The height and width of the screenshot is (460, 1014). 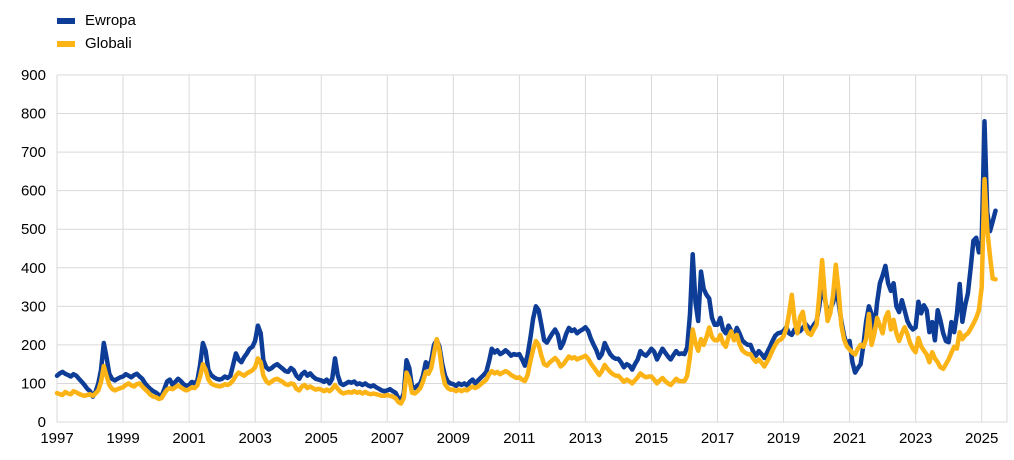 What do you see at coordinates (387, 438) in the screenshot?
I see `svg-text: 2007` at bounding box center [387, 438].